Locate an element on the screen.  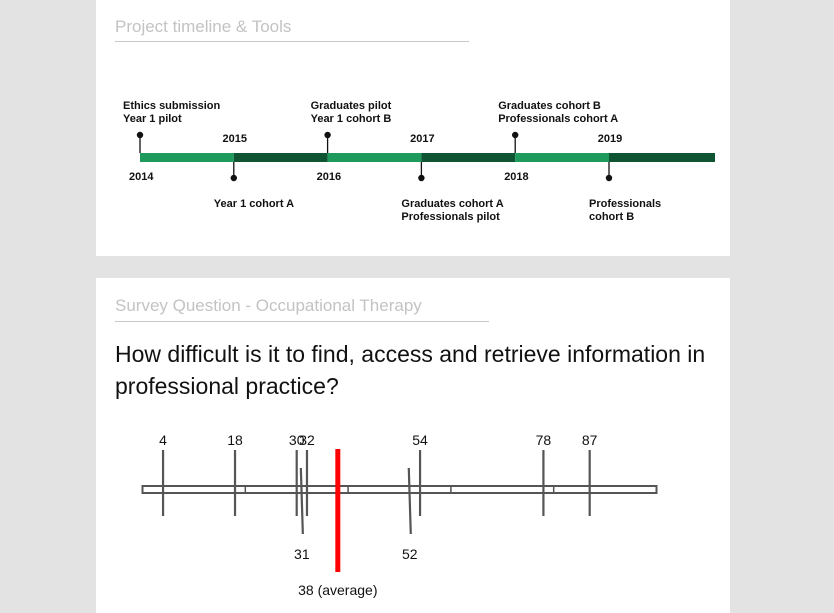
response-label-31: 31 is located at coordinates (302, 554).